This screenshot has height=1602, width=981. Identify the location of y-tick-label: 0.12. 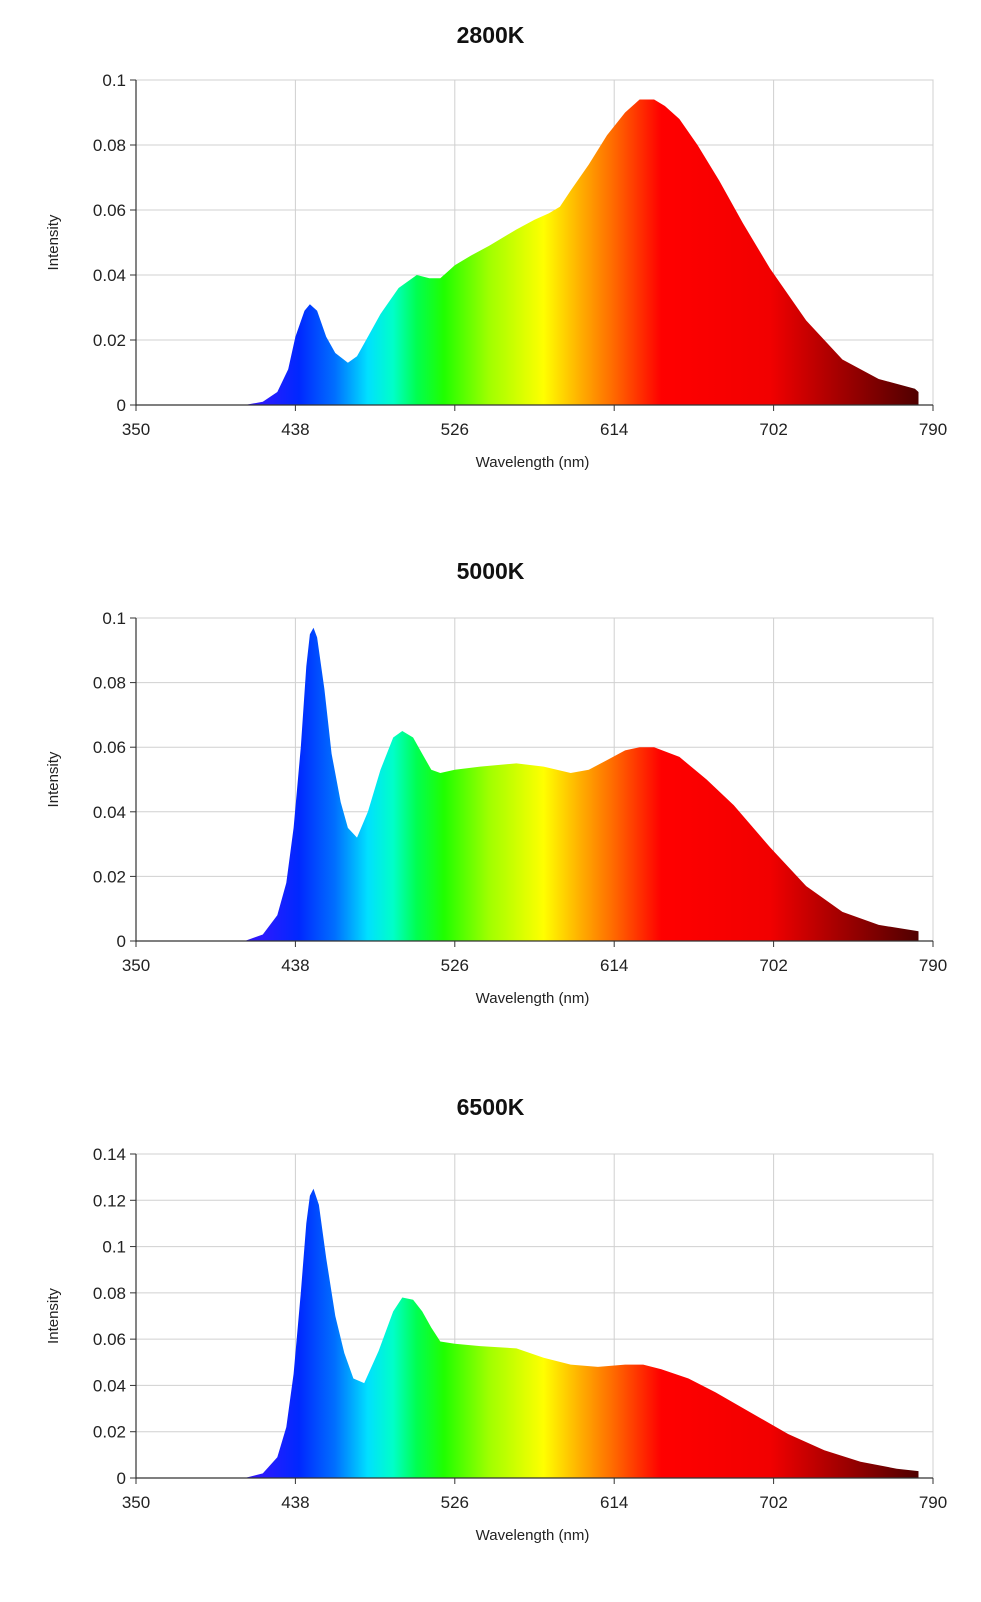
(109, 1200).